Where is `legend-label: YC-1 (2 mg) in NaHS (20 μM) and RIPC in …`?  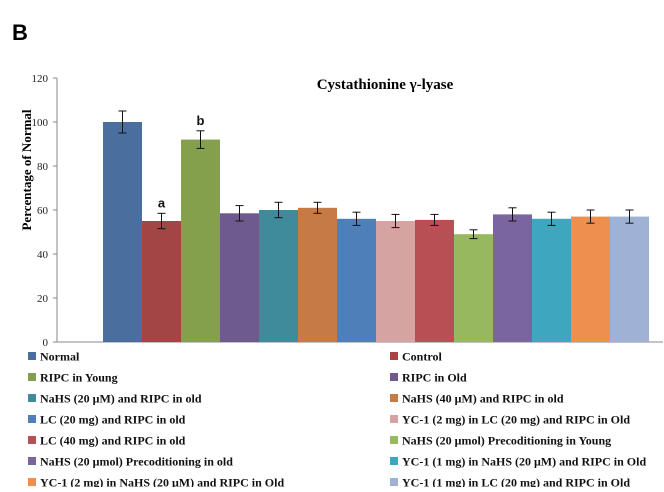 legend-label: YC-1 (2 mg) in NaHS (20 μM) and RIPC in … is located at coordinates (162, 482).